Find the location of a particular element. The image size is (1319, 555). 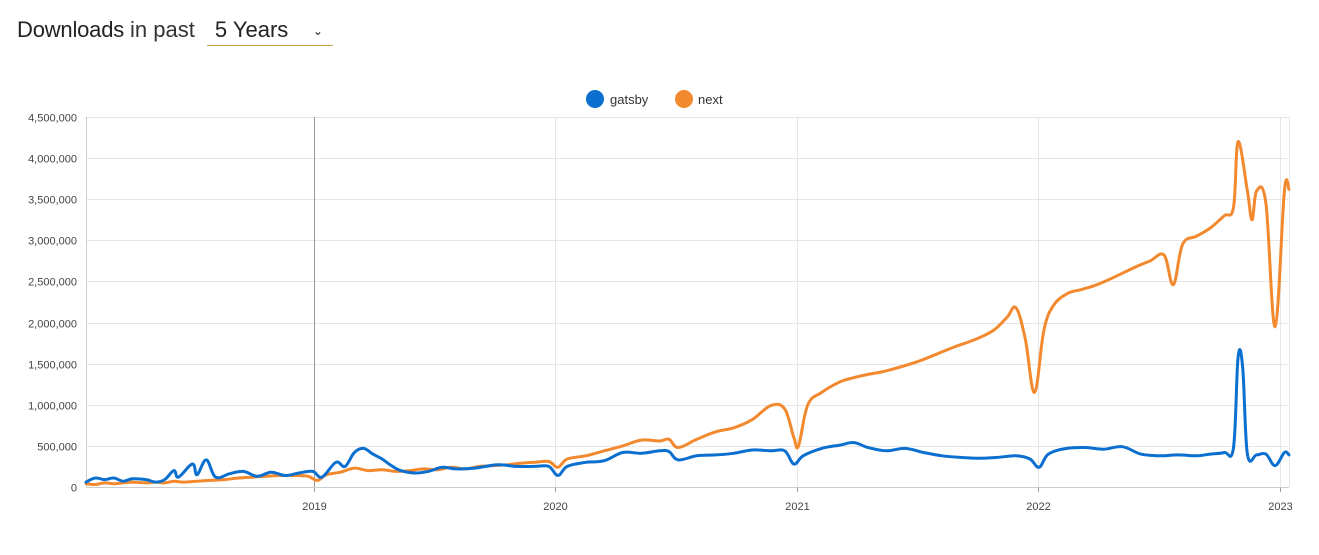

legend-item-next: next is located at coordinates (699, 99).